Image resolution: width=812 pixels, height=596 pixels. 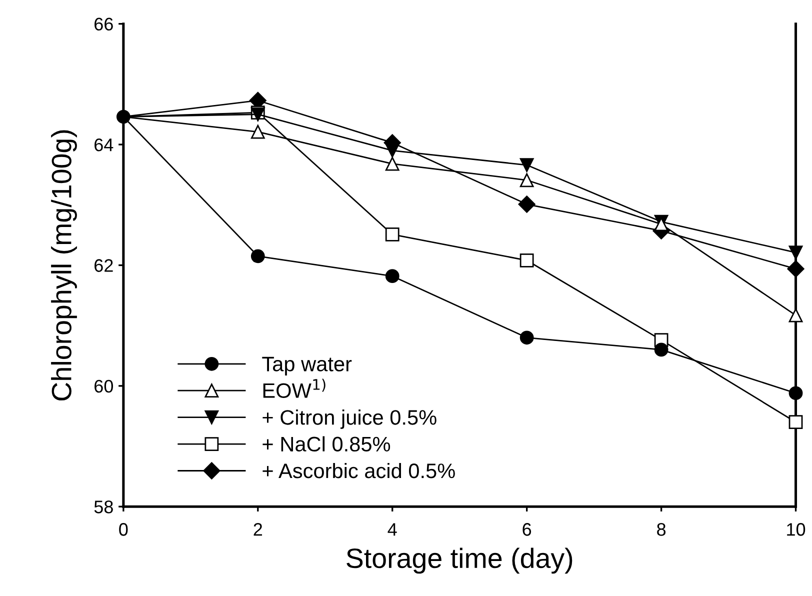 What do you see at coordinates (123, 529) in the screenshot?
I see `x-tick-label: 0` at bounding box center [123, 529].